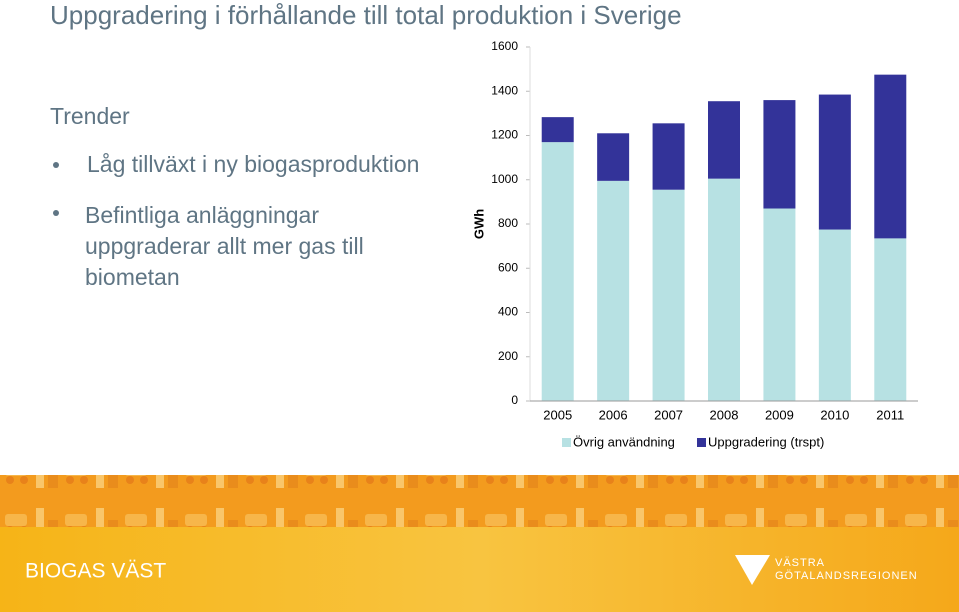 The image size is (959, 612). What do you see at coordinates (668, 414) in the screenshot?
I see `x-tick-label: 2007` at bounding box center [668, 414].